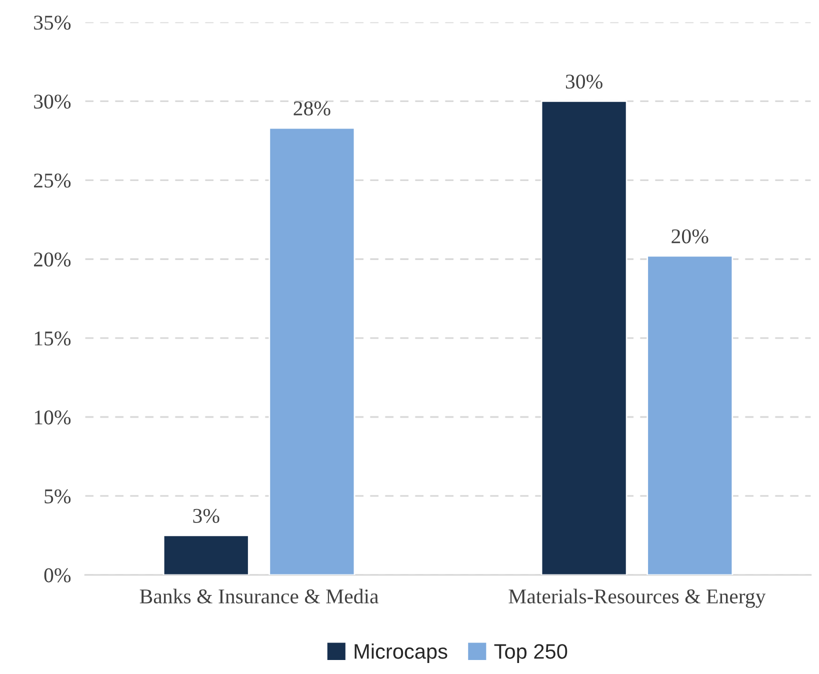 Image resolution: width=819 pixels, height=674 pixels. I want to click on y-tick-label: 15%, so click(52, 338).